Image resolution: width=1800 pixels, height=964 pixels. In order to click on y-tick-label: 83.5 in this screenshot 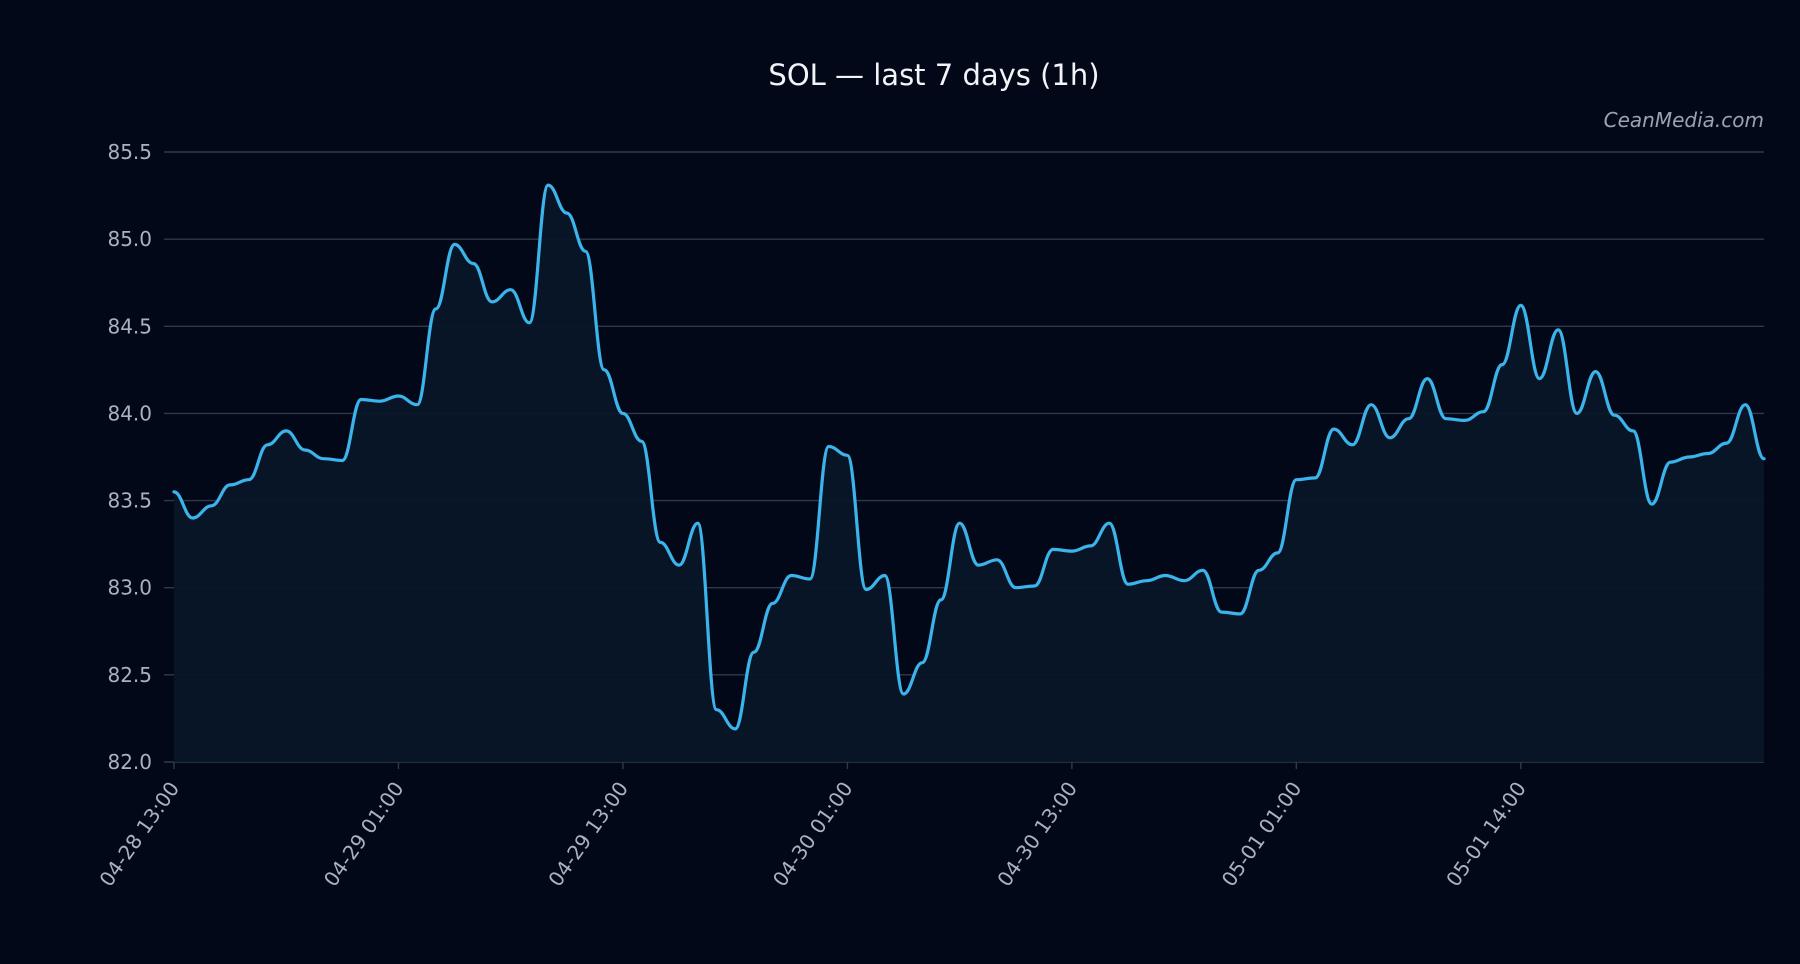, I will do `click(129, 501)`.